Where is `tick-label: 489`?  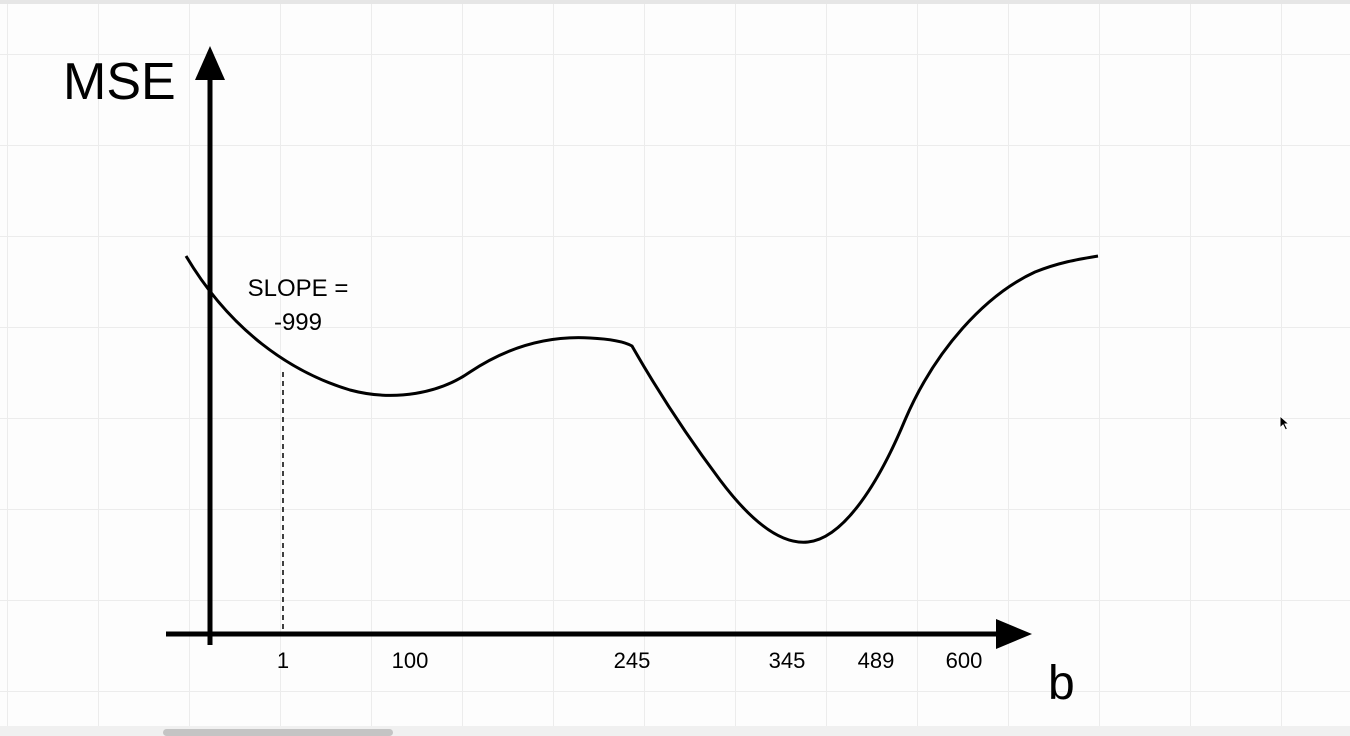 tick-label: 489 is located at coordinates (876, 660).